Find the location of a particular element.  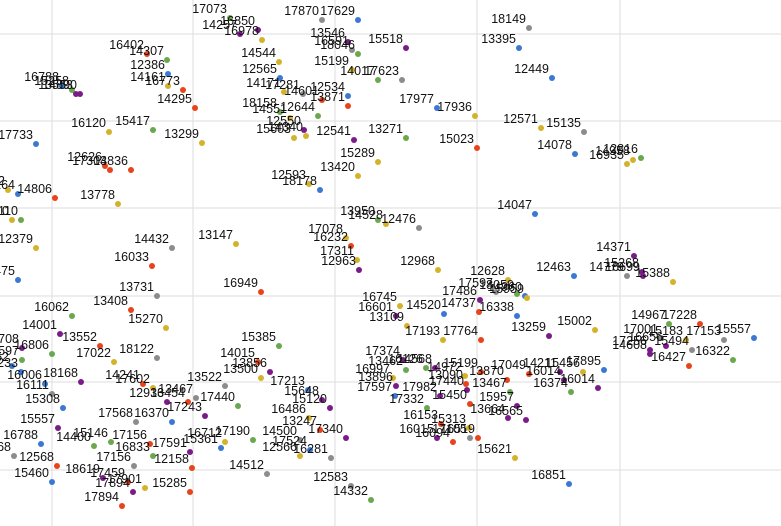

data-label: 16935 is located at coordinates (606, 155).